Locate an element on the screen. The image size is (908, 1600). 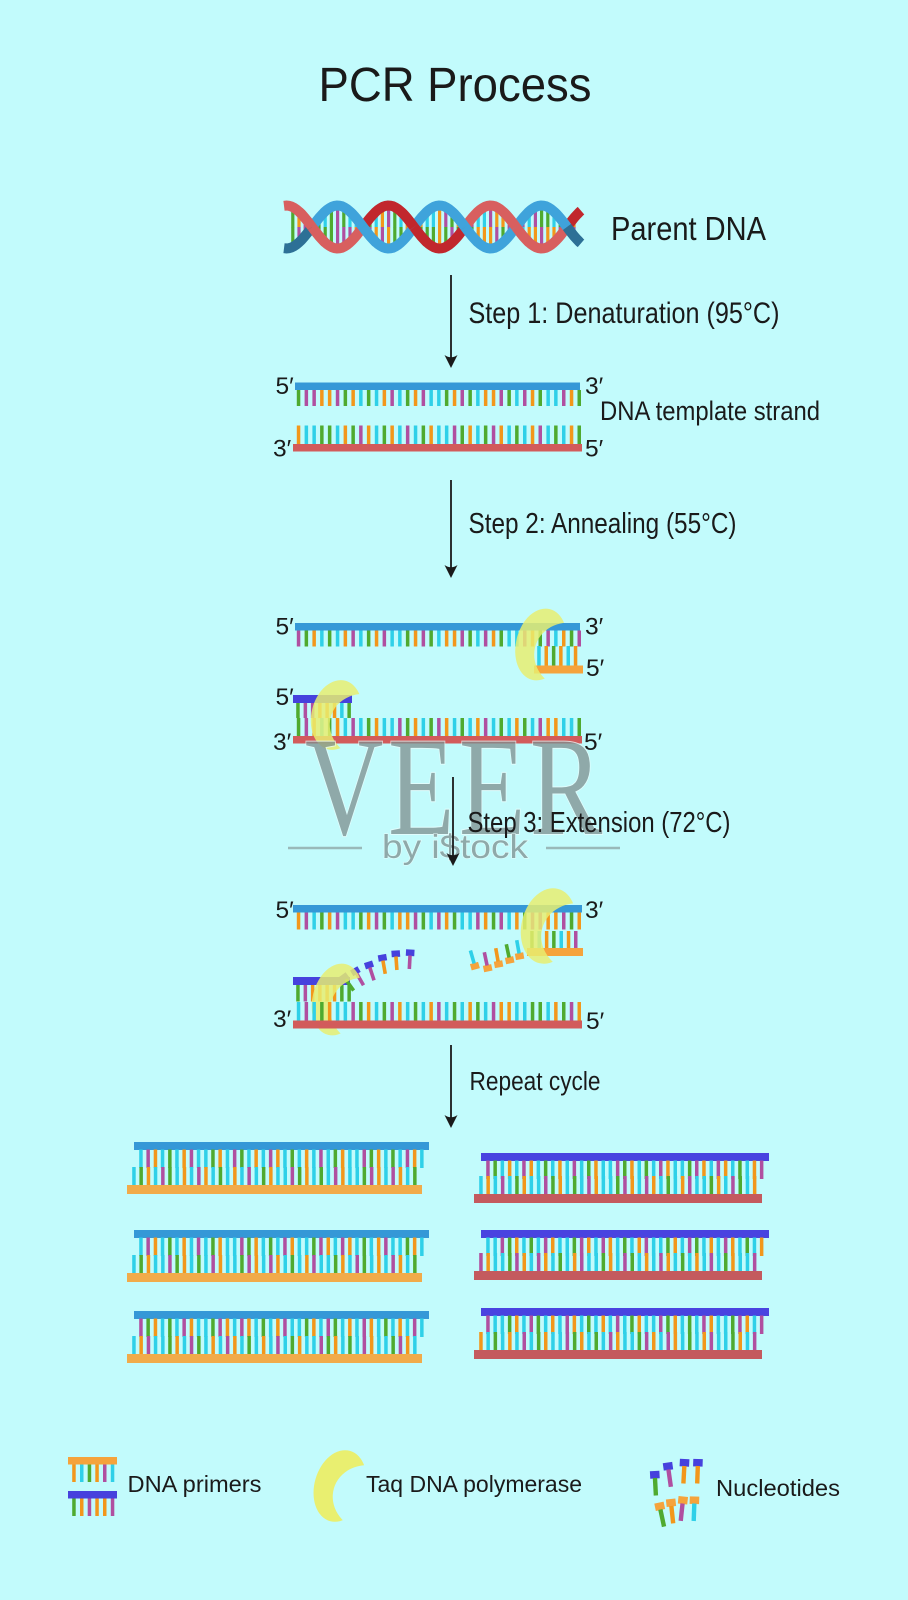
svg-text: Taq DNA polymerase is located at coordinates (474, 1484).